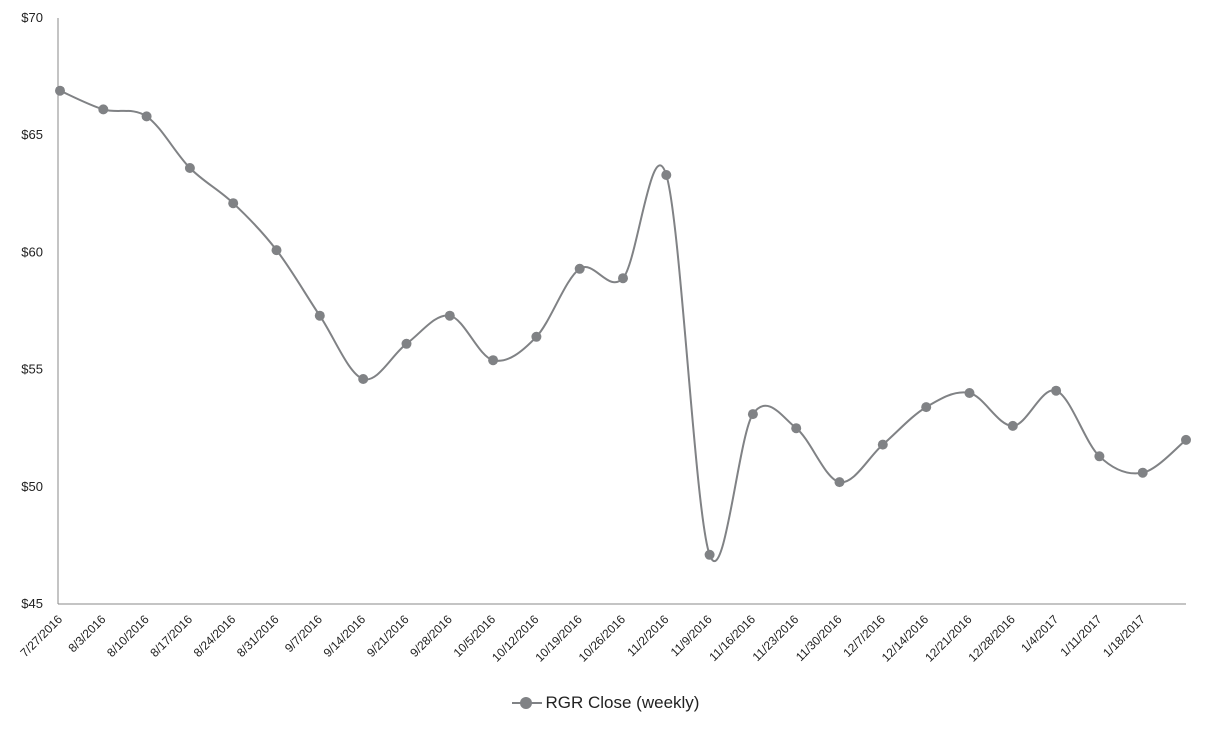 The height and width of the screenshot is (729, 1211). I want to click on x-tick-label: 1/4/2017, so click(1039, 633).